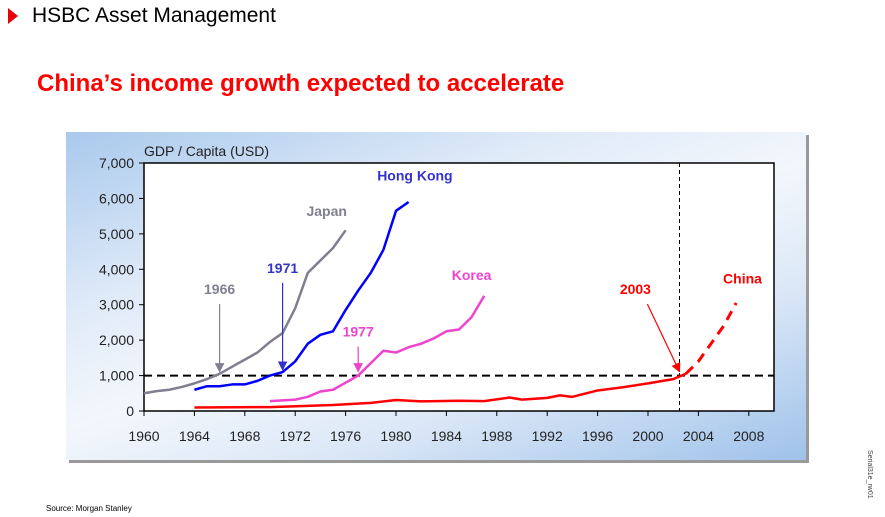  Describe the element at coordinates (326, 211) in the screenshot. I see `annotation-label: Japan` at that location.